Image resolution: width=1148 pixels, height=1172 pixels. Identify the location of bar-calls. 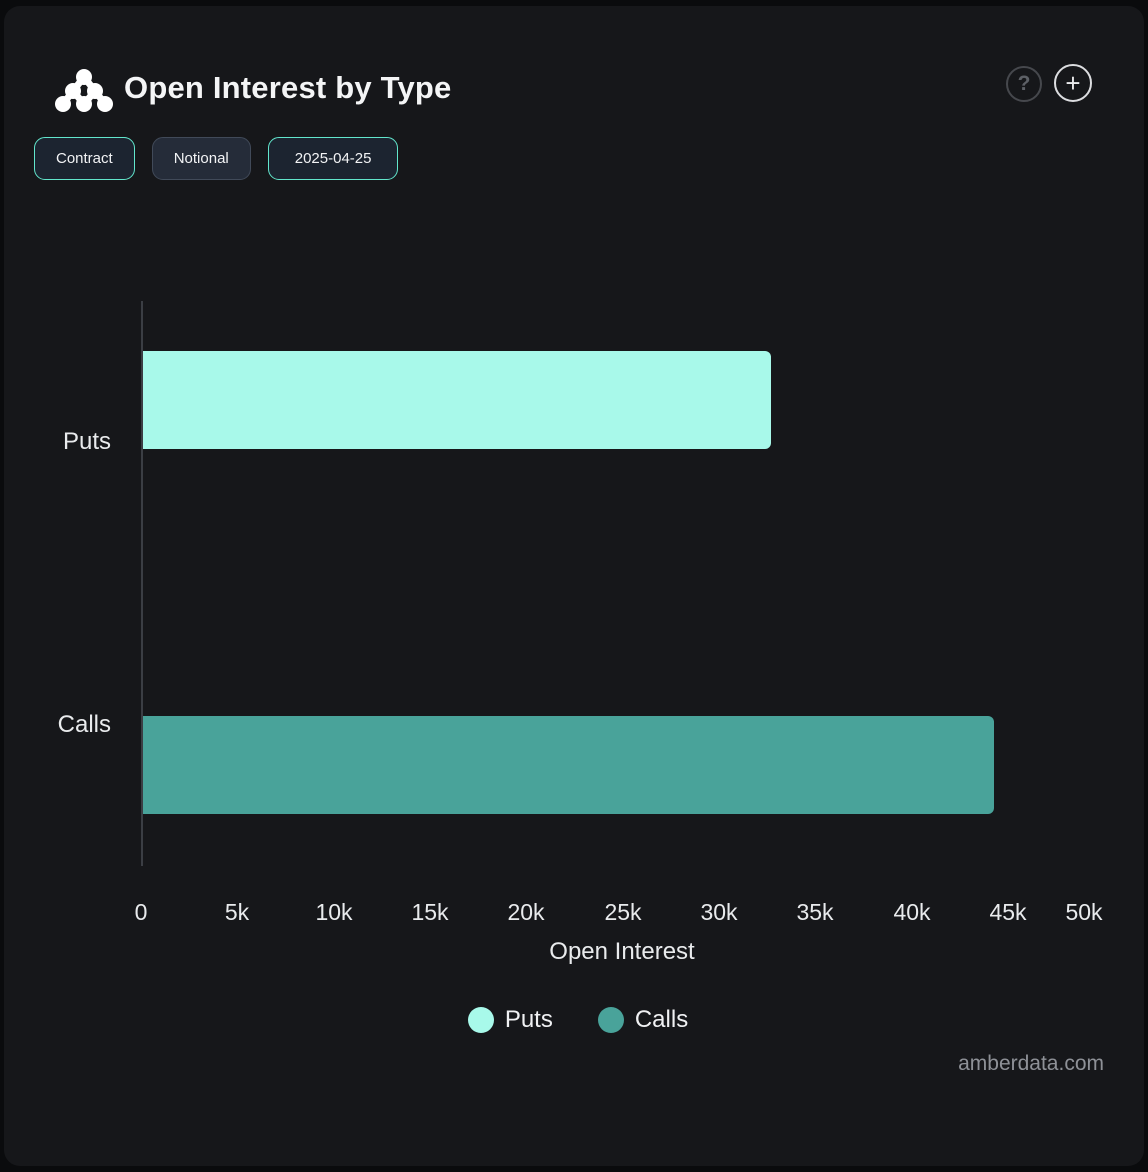
(568, 765).